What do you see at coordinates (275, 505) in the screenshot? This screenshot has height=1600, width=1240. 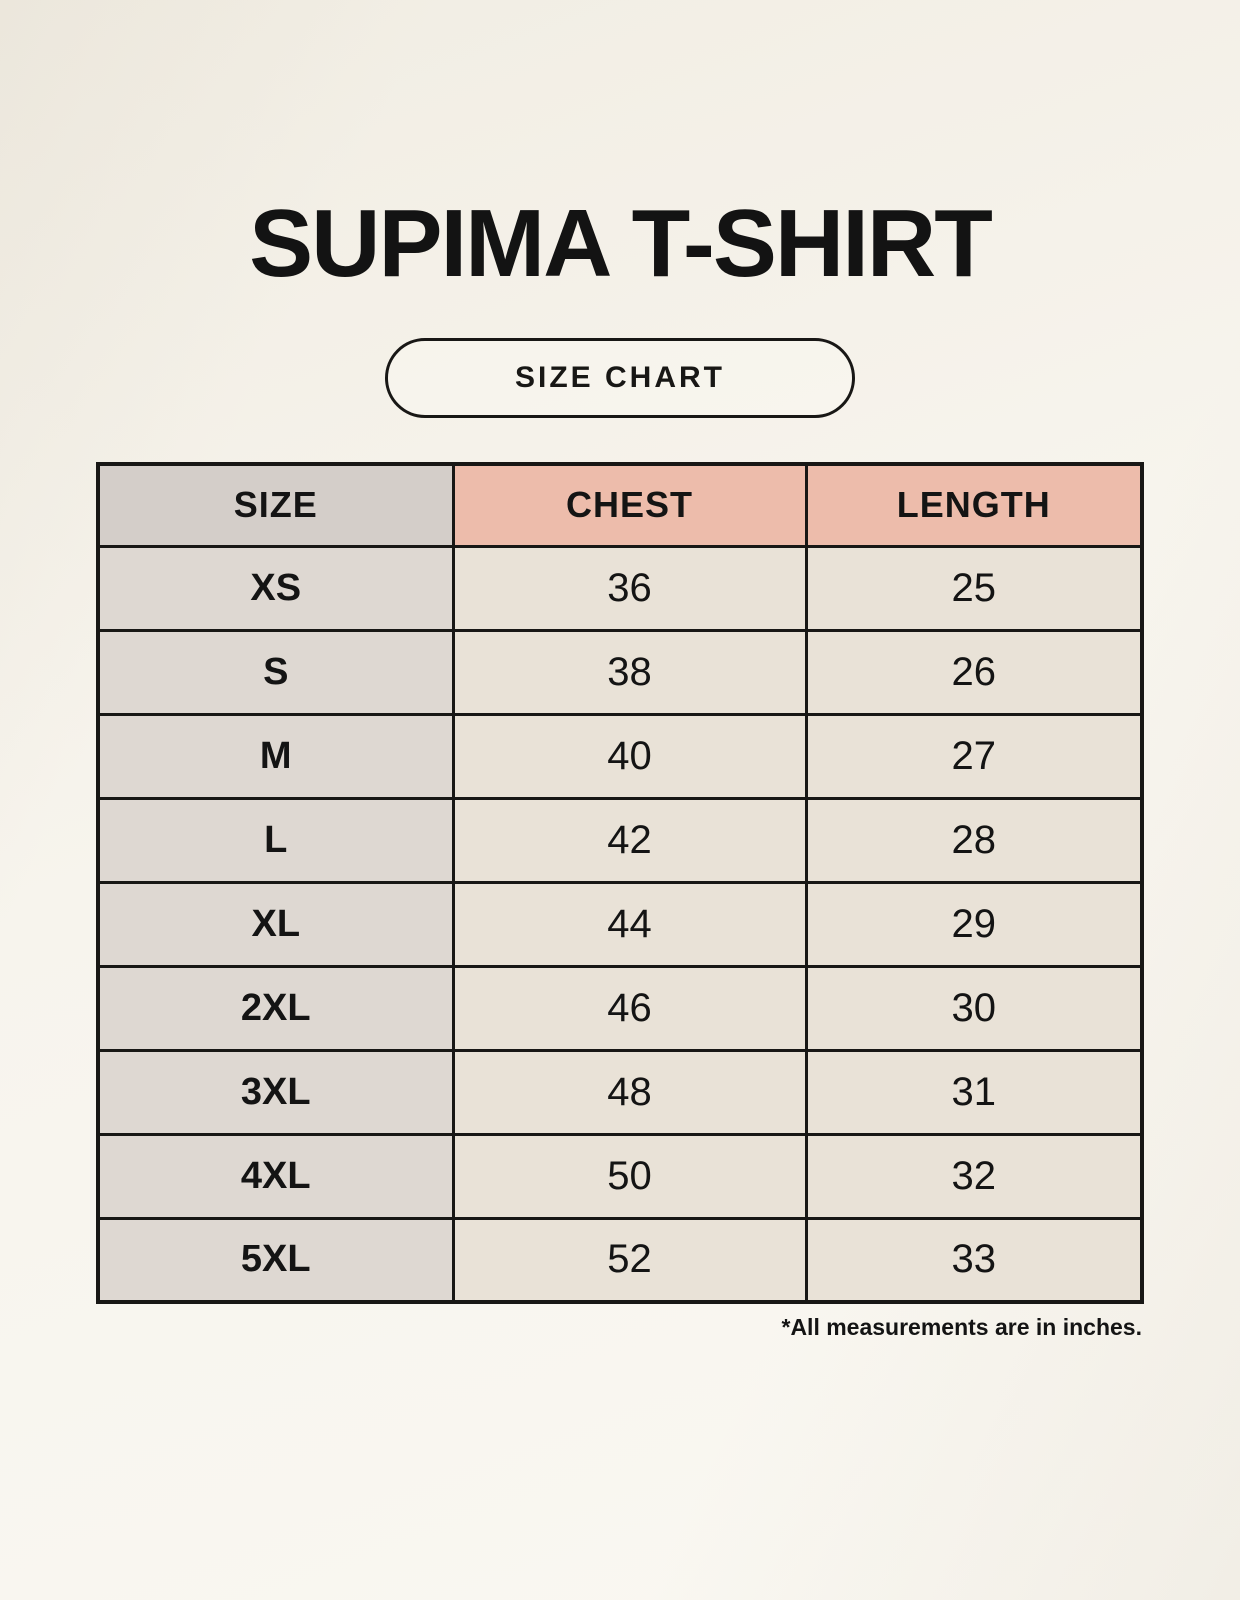 I see `column-header-size: SIZE` at bounding box center [275, 505].